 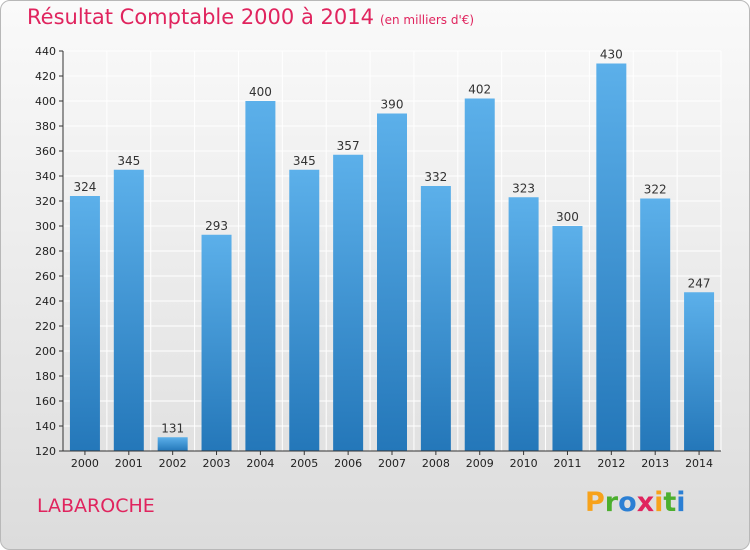 What do you see at coordinates (129, 463) in the screenshot?
I see `x-tick-label: 2001` at bounding box center [129, 463].